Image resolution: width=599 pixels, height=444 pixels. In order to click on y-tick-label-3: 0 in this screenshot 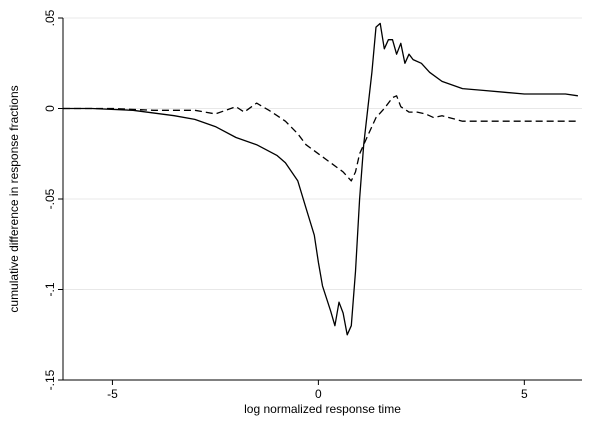, I will do `click(50, 108)`.